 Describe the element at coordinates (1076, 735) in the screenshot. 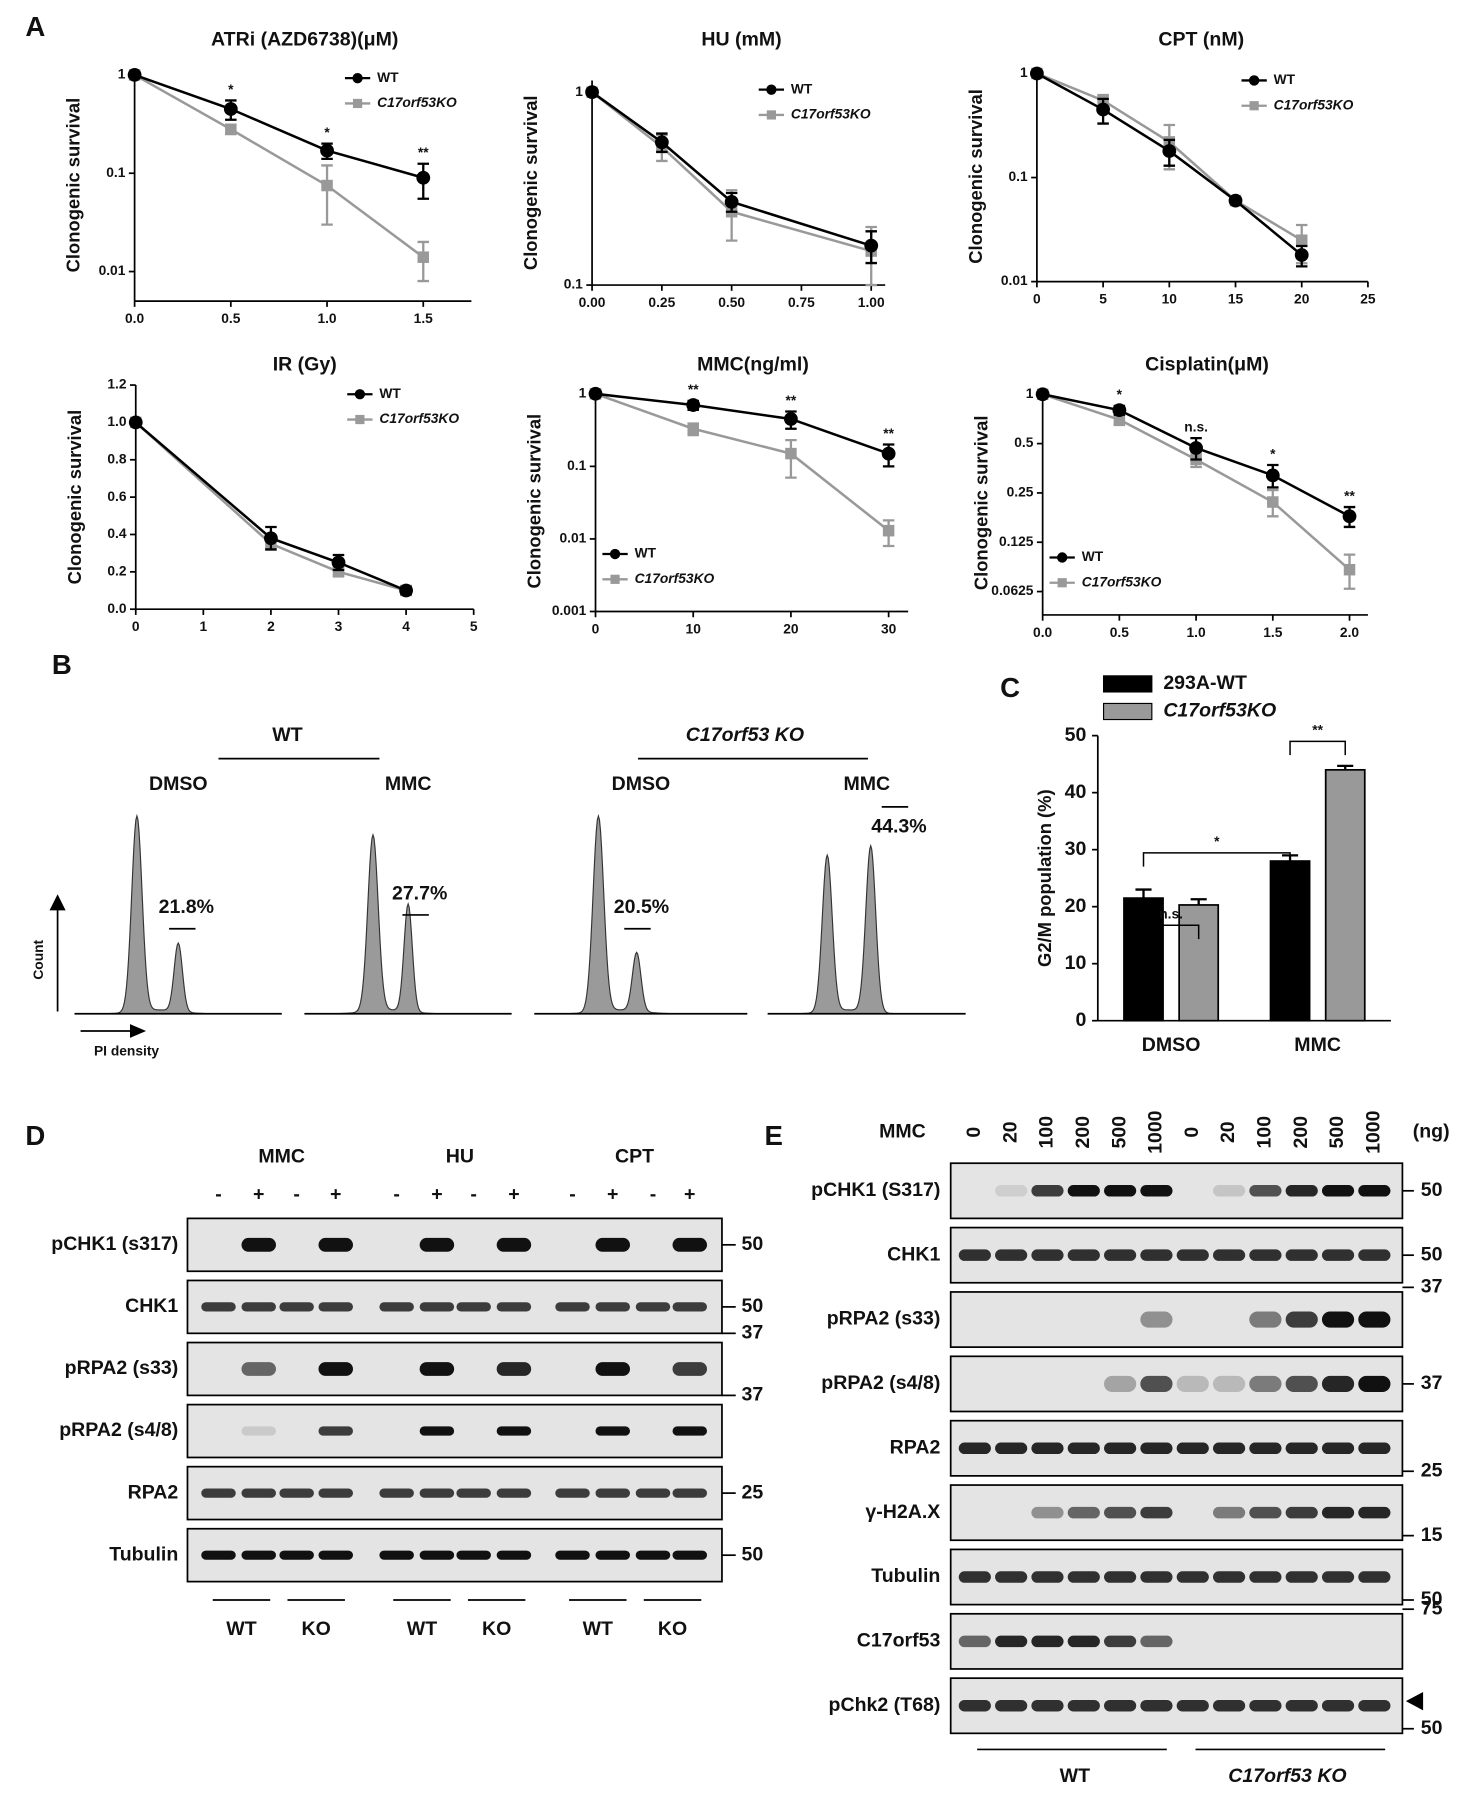

I see `y-tick-label: 50` at that location.